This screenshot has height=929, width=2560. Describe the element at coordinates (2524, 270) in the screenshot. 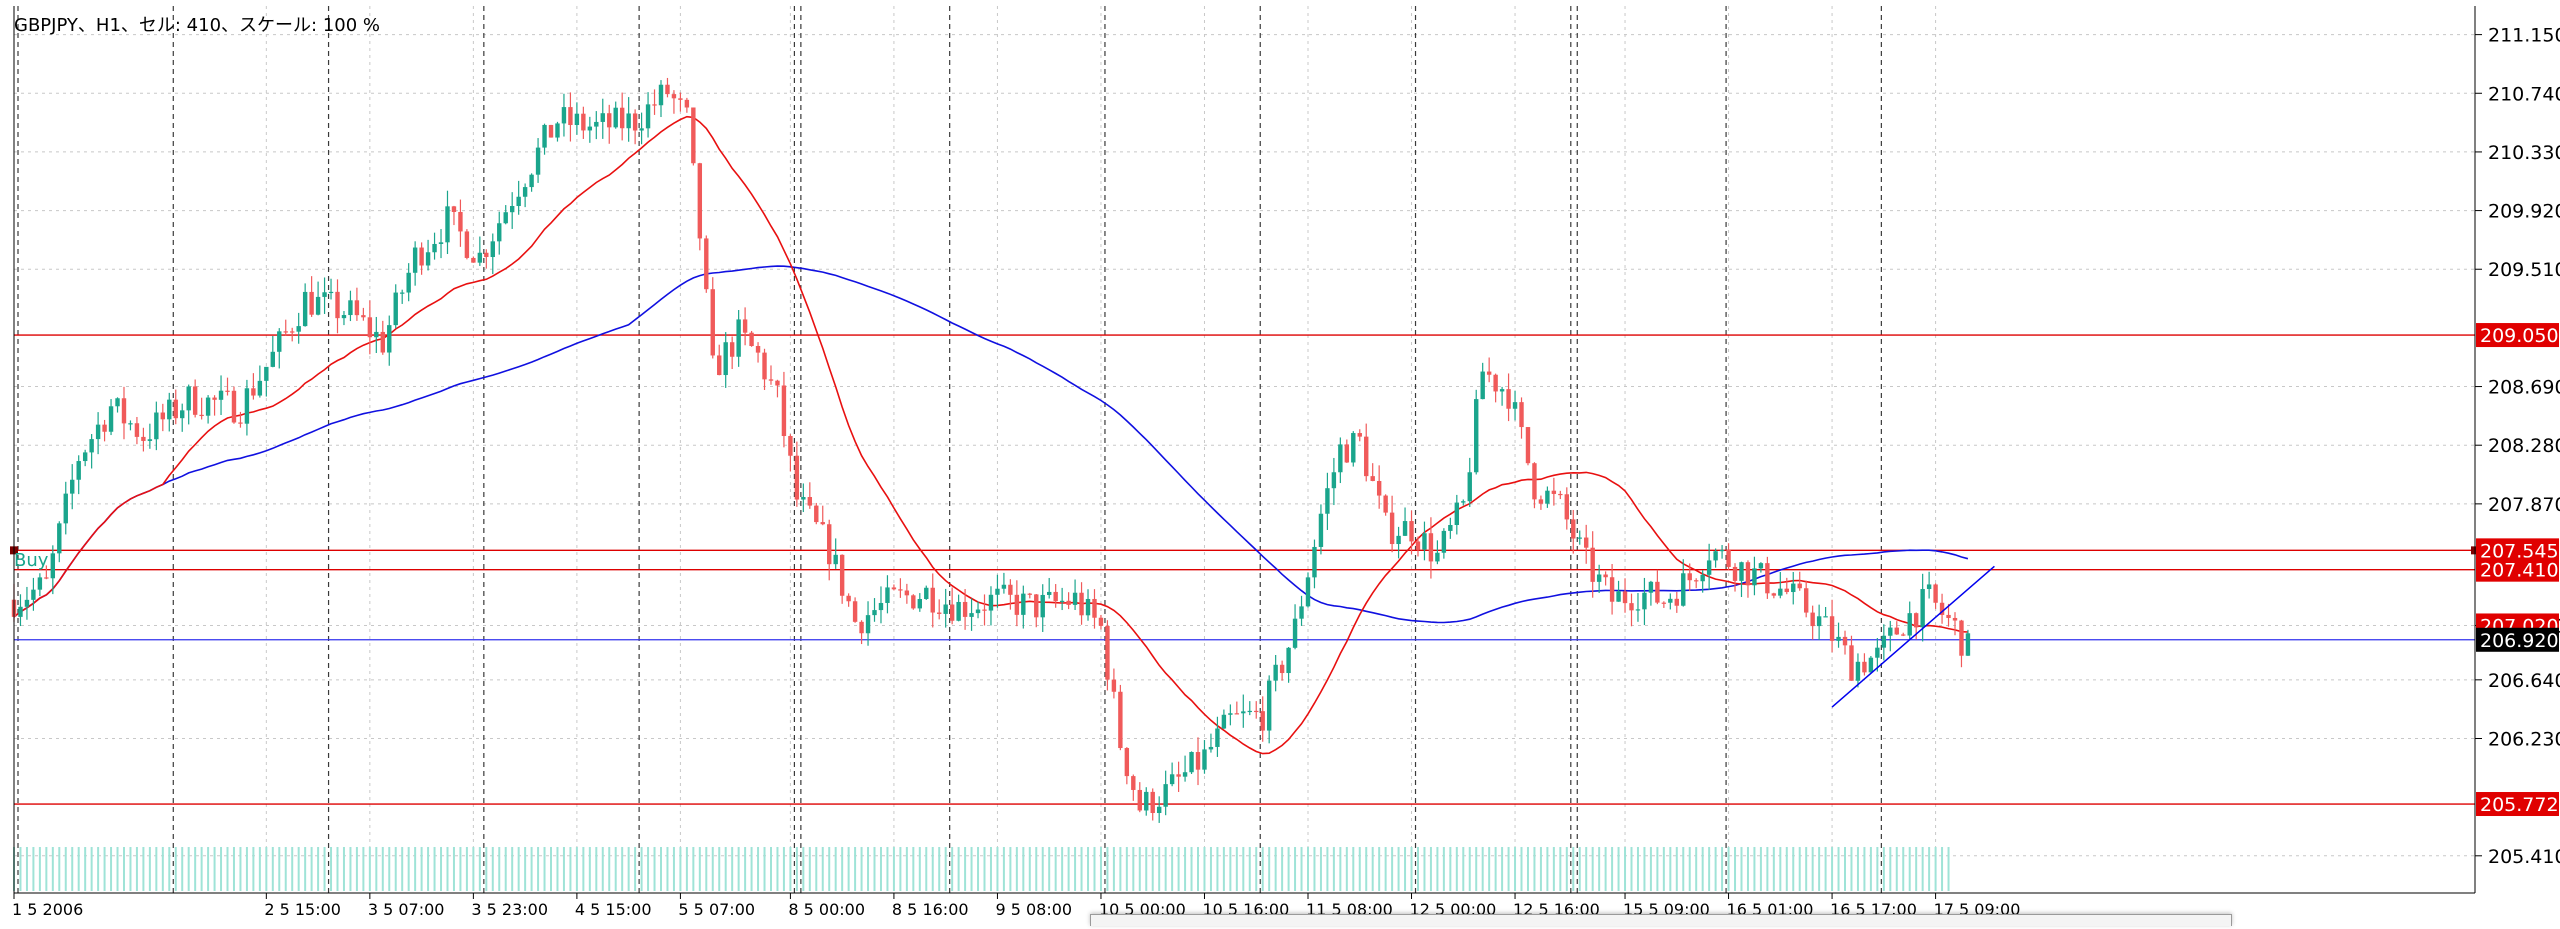

I see `price-tick-label: 209.510` at that location.